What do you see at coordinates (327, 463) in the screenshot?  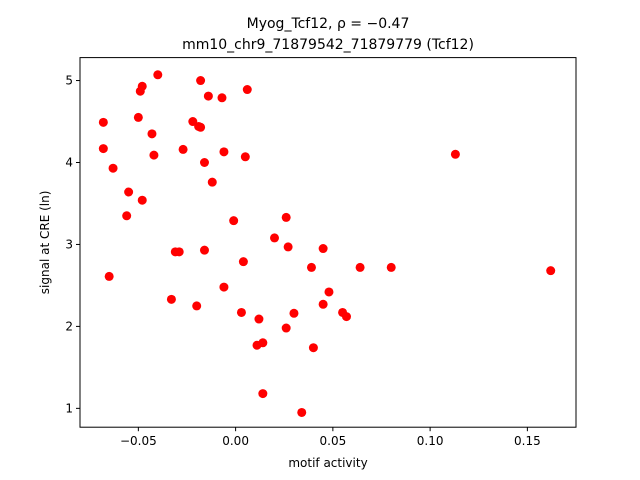 I see `x-axis-label: motif activity` at bounding box center [327, 463].